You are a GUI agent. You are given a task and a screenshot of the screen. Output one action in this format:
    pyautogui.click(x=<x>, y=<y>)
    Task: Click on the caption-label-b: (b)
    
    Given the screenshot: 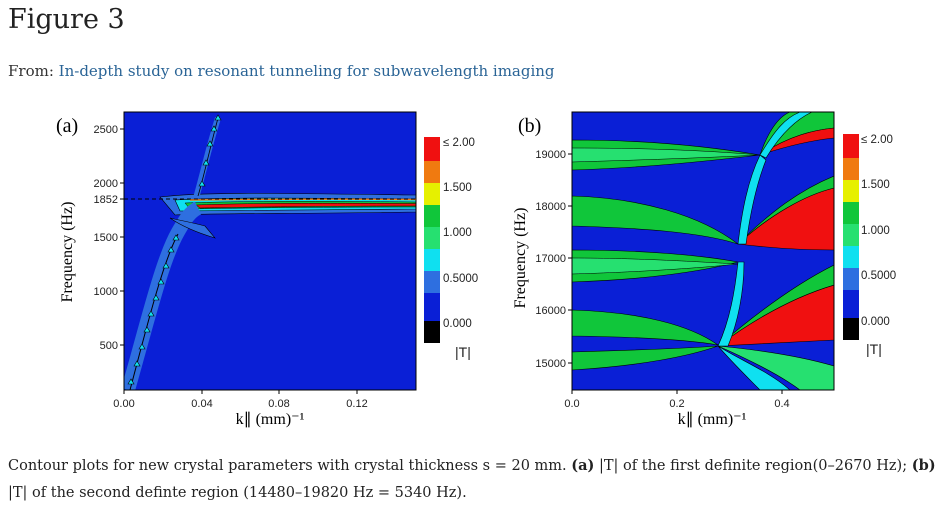 What is the action you would take?
    pyautogui.click(x=923, y=465)
    